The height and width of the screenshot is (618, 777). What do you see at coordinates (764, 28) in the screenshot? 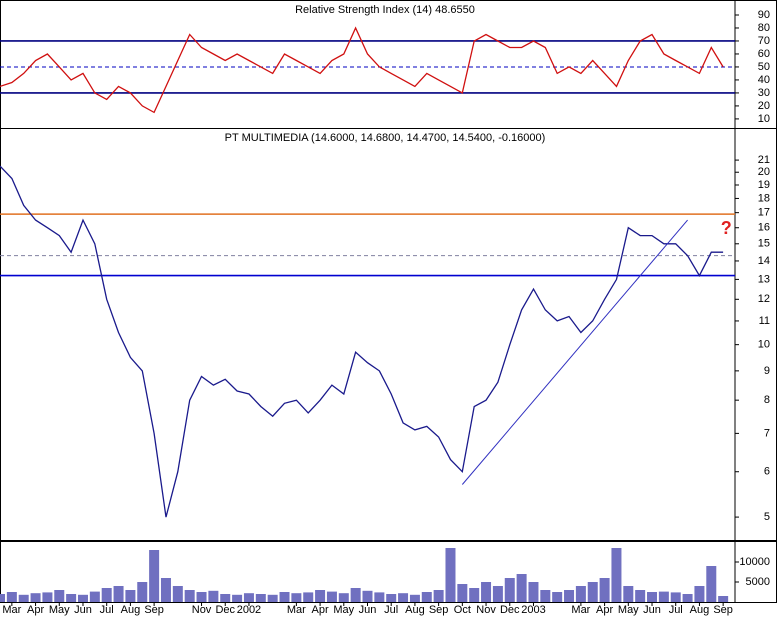
I see `y-tick-label: 80` at bounding box center [764, 28].